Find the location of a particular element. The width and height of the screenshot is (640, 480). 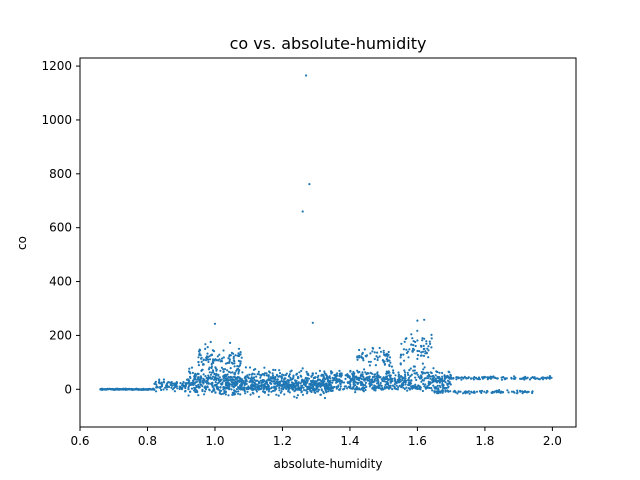

y-axis: 0 200 400 600 800 1000 1200 is located at coordinates (60, 227).